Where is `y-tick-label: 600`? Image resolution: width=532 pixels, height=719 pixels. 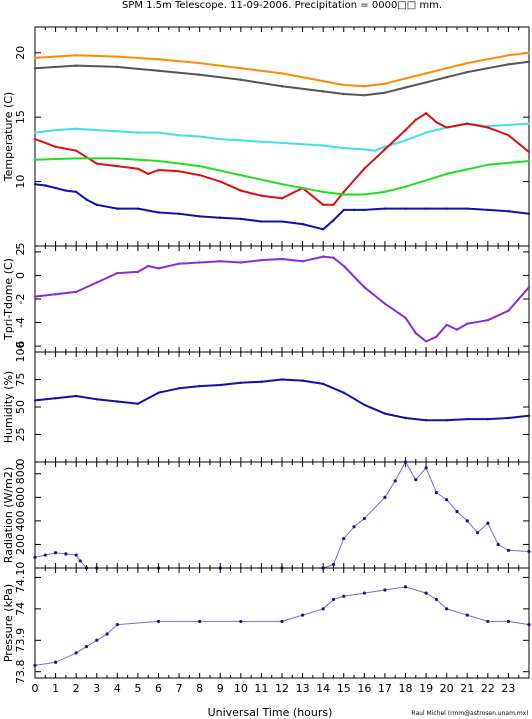 y-tick-label: 600 is located at coordinates (20, 497).